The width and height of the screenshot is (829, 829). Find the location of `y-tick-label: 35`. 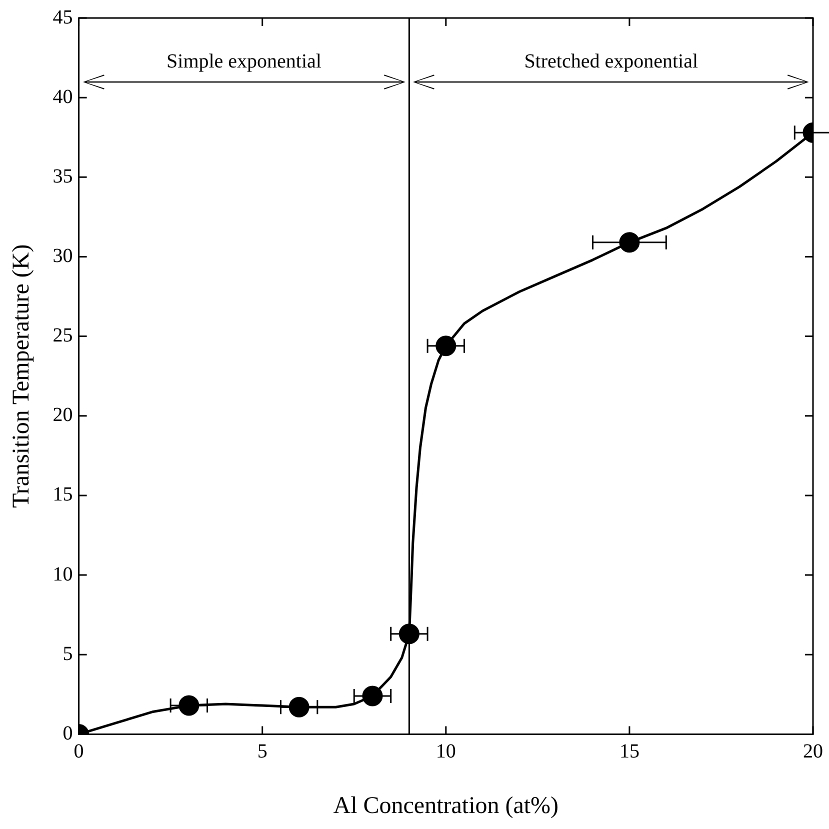

y-tick-label: 35 is located at coordinates (62, 176).